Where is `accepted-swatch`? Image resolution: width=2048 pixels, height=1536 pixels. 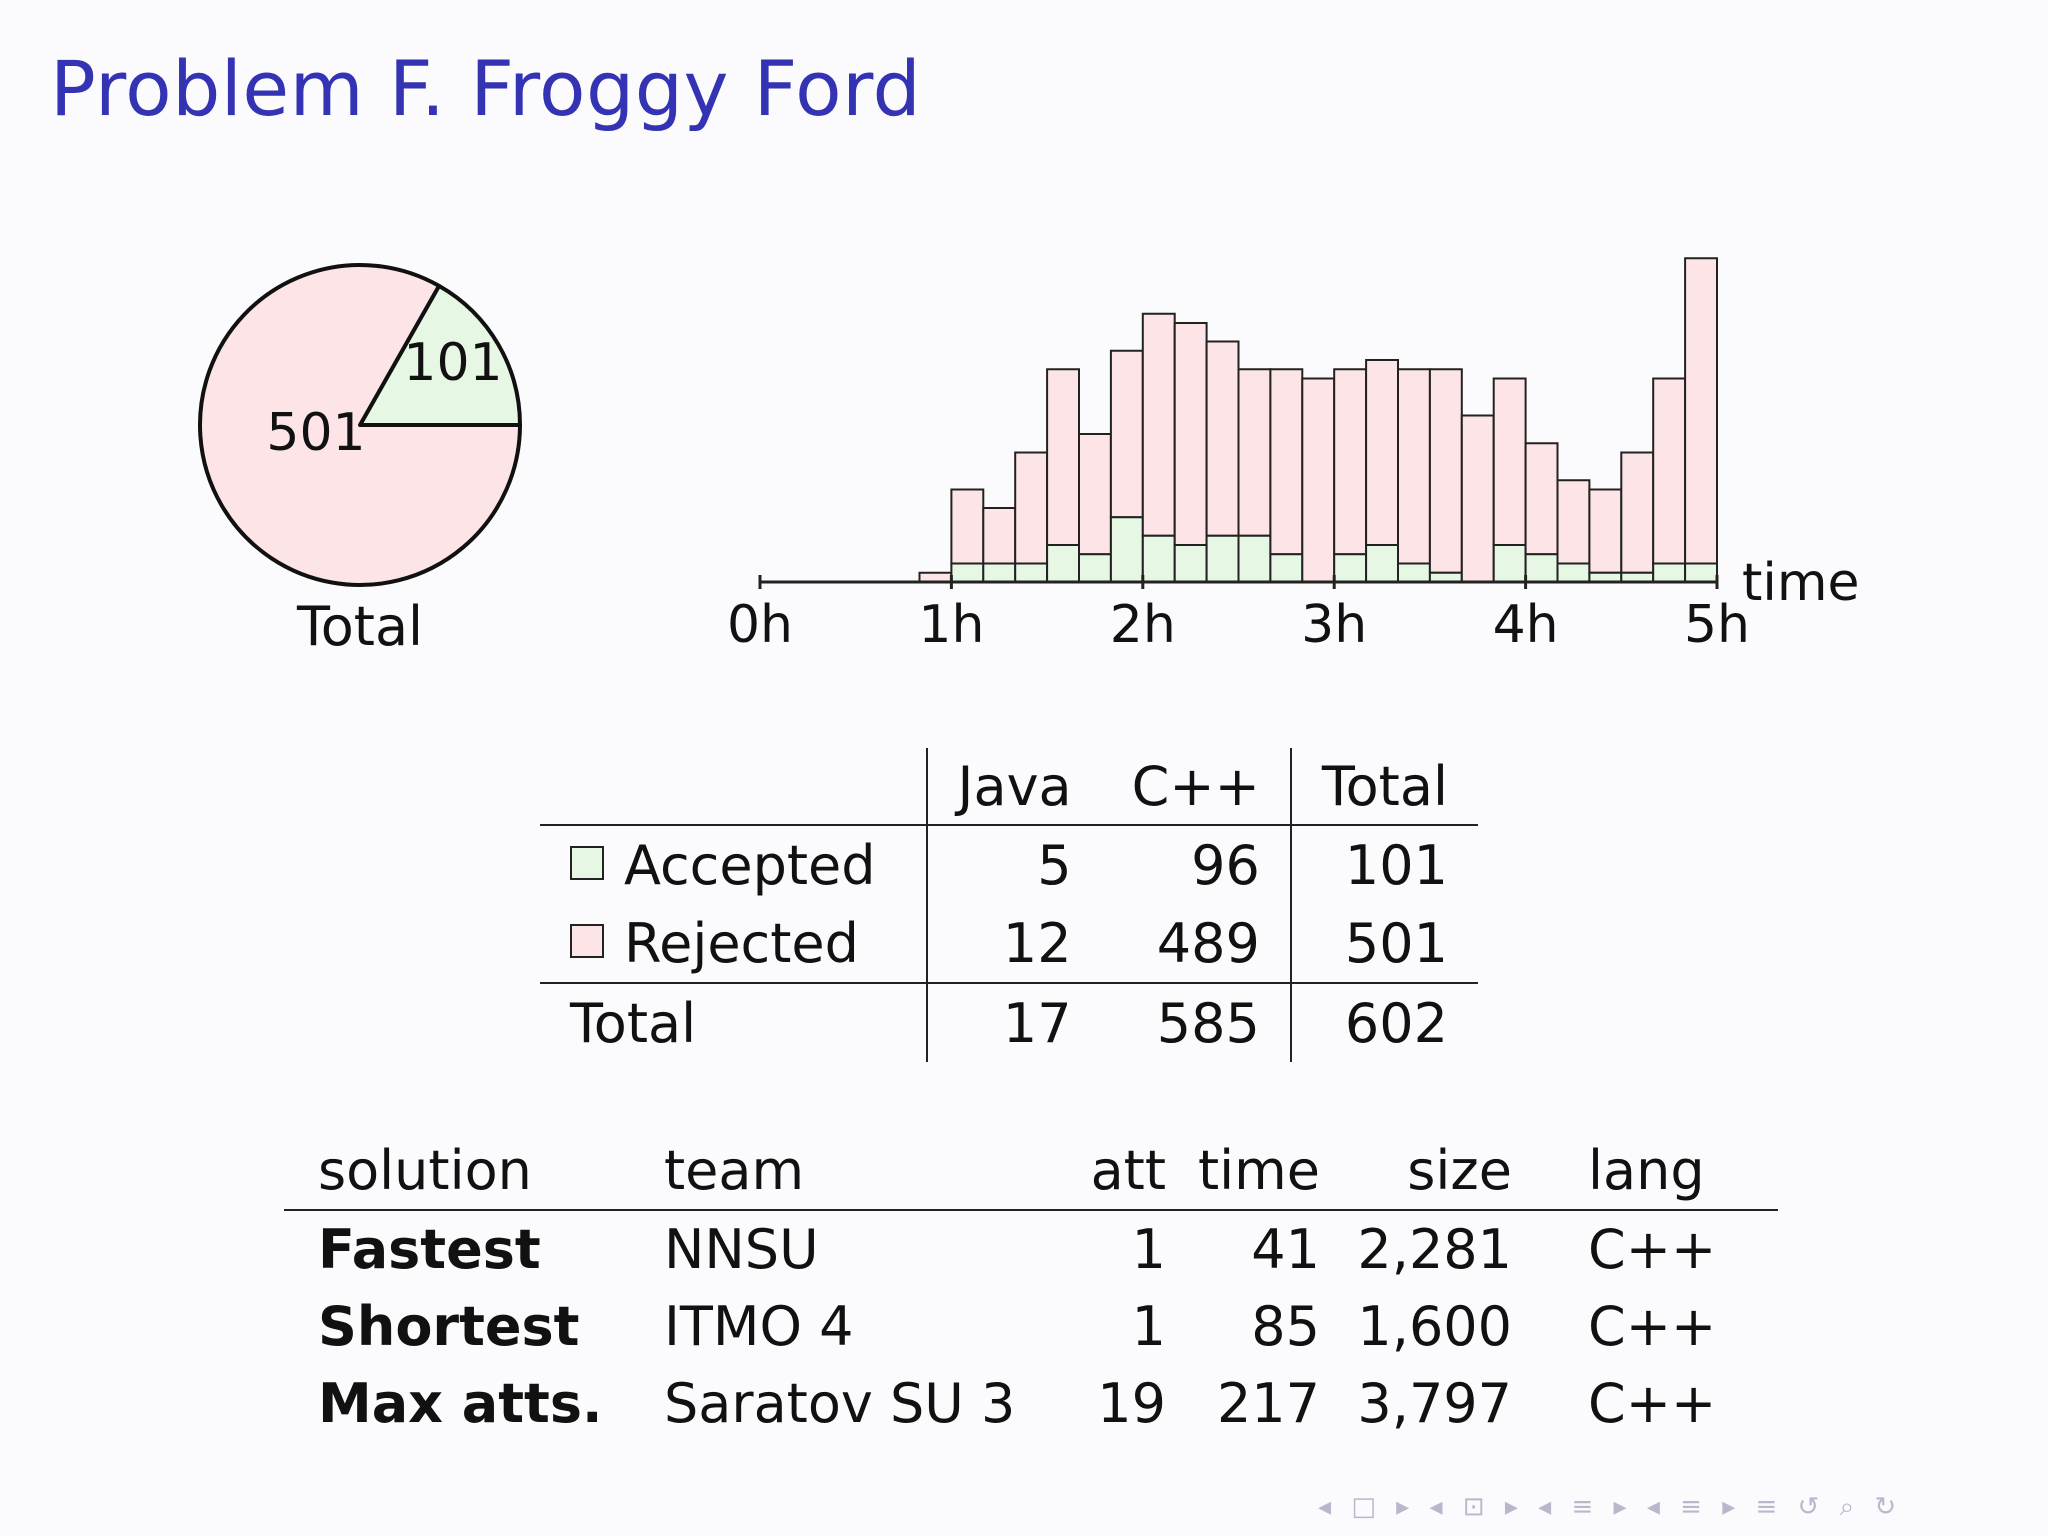
accepted-swatch is located at coordinates (587, 862).